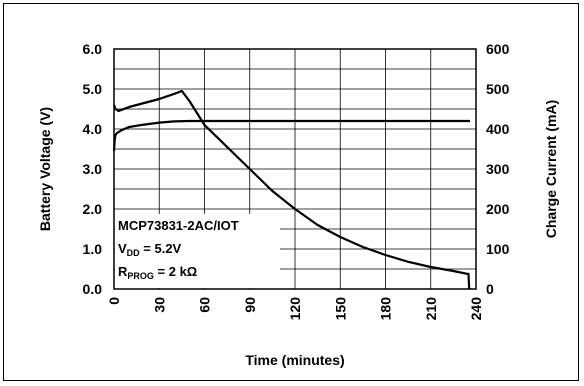  Describe the element at coordinates (476, 309) in the screenshot. I see `x-tick-label: 240` at that location.